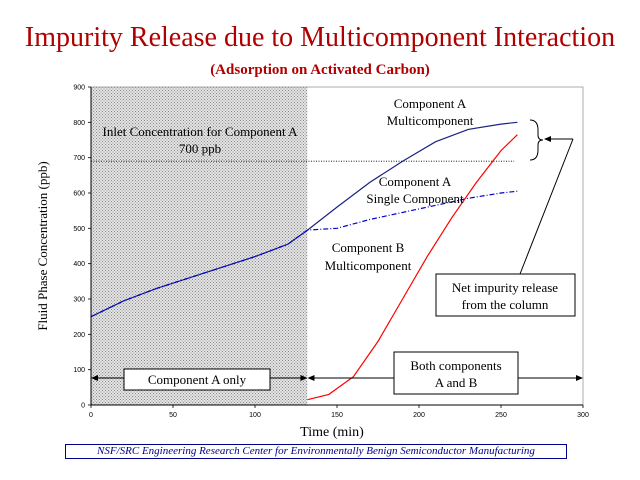 This screenshot has height=480, width=640. I want to click on arrow-head-mid-right, so click(311, 378).